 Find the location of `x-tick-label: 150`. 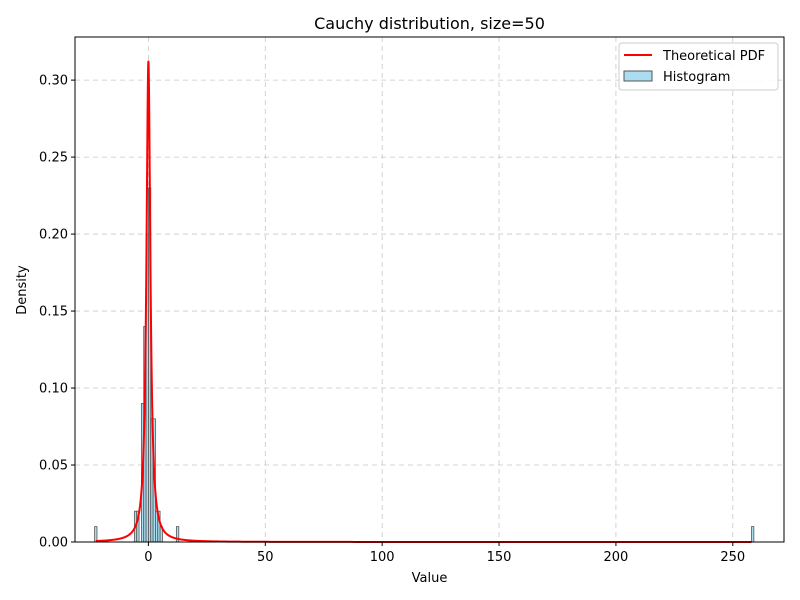

x-tick-label: 150 is located at coordinates (499, 557).